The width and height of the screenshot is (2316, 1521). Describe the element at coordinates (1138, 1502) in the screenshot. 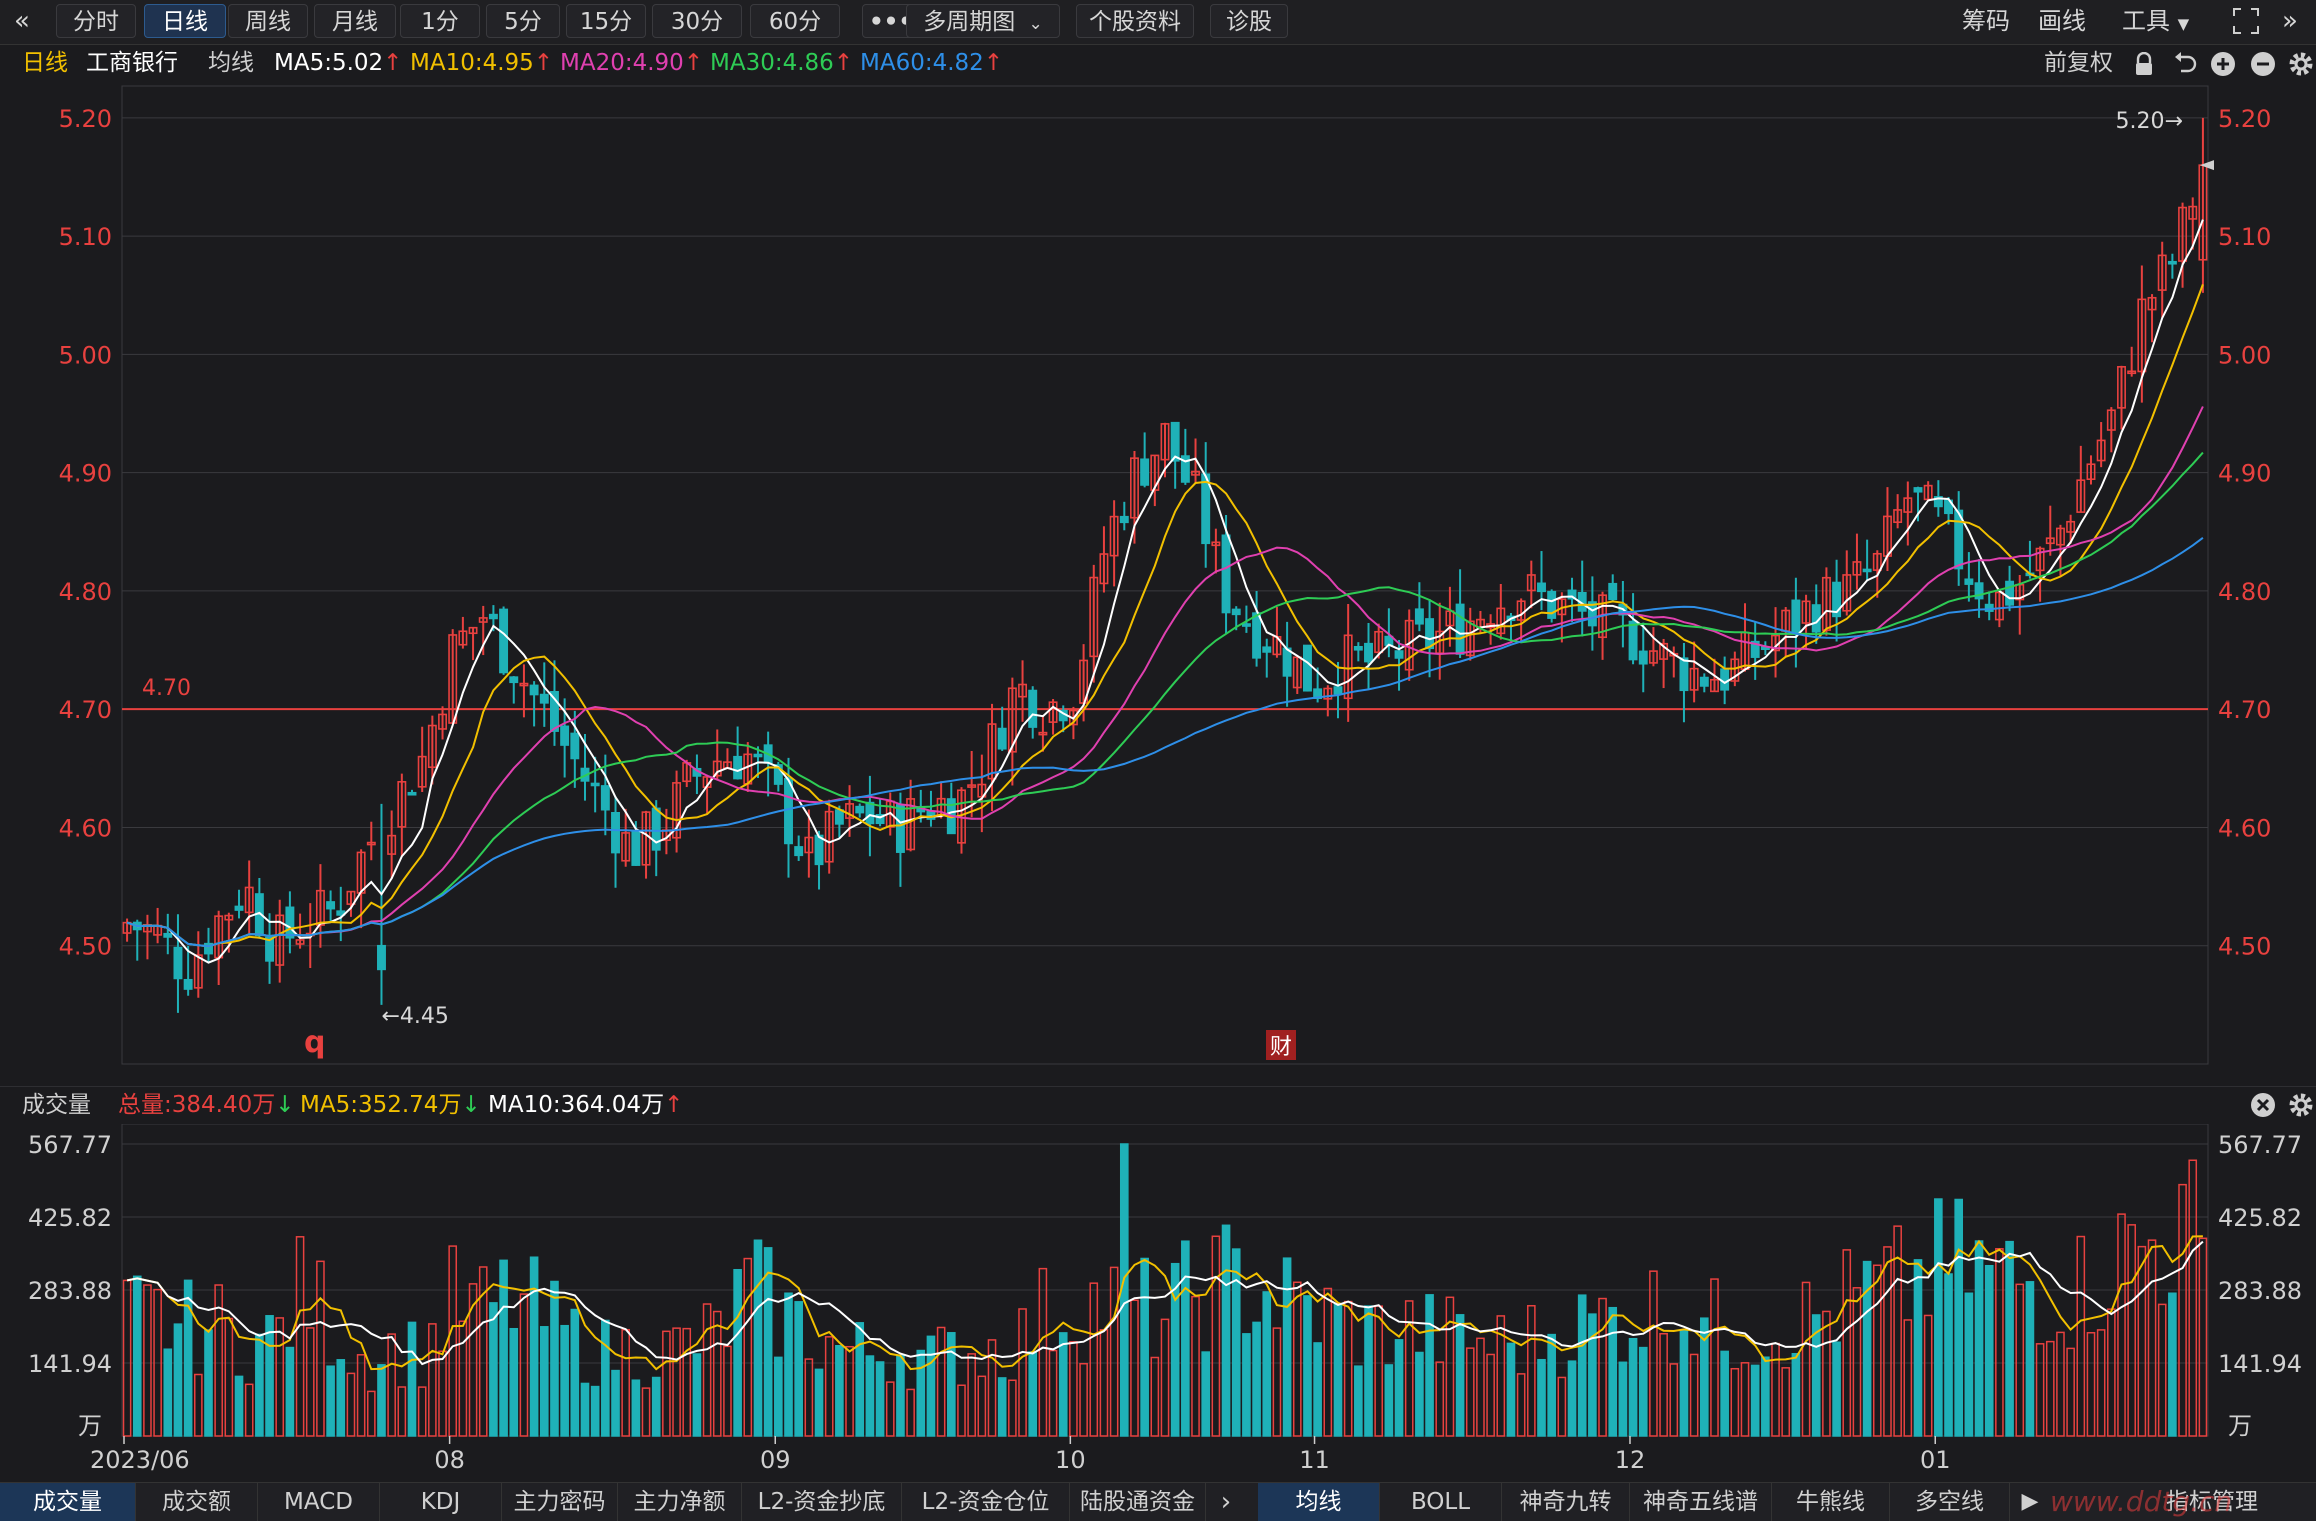

I see `indicator-tab-8: 陆股通资金` at that location.